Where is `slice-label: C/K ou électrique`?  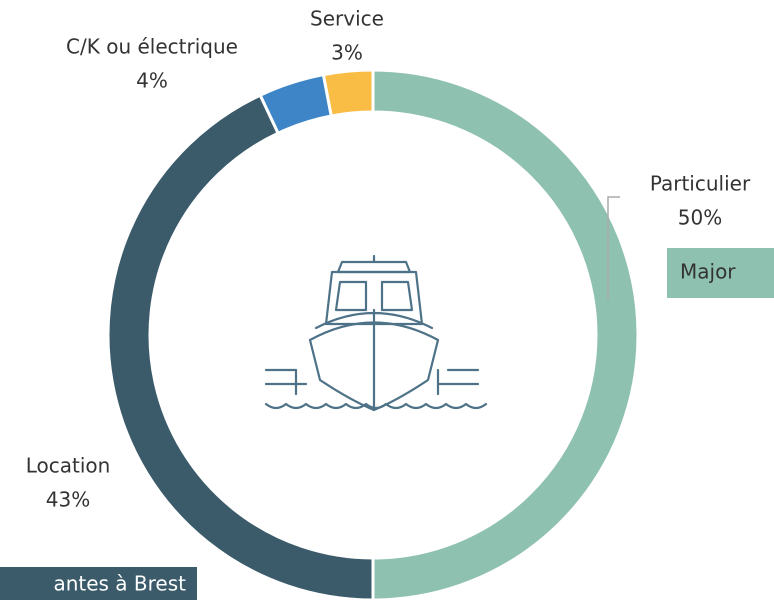
slice-label: C/K ou électrique is located at coordinates (152, 47).